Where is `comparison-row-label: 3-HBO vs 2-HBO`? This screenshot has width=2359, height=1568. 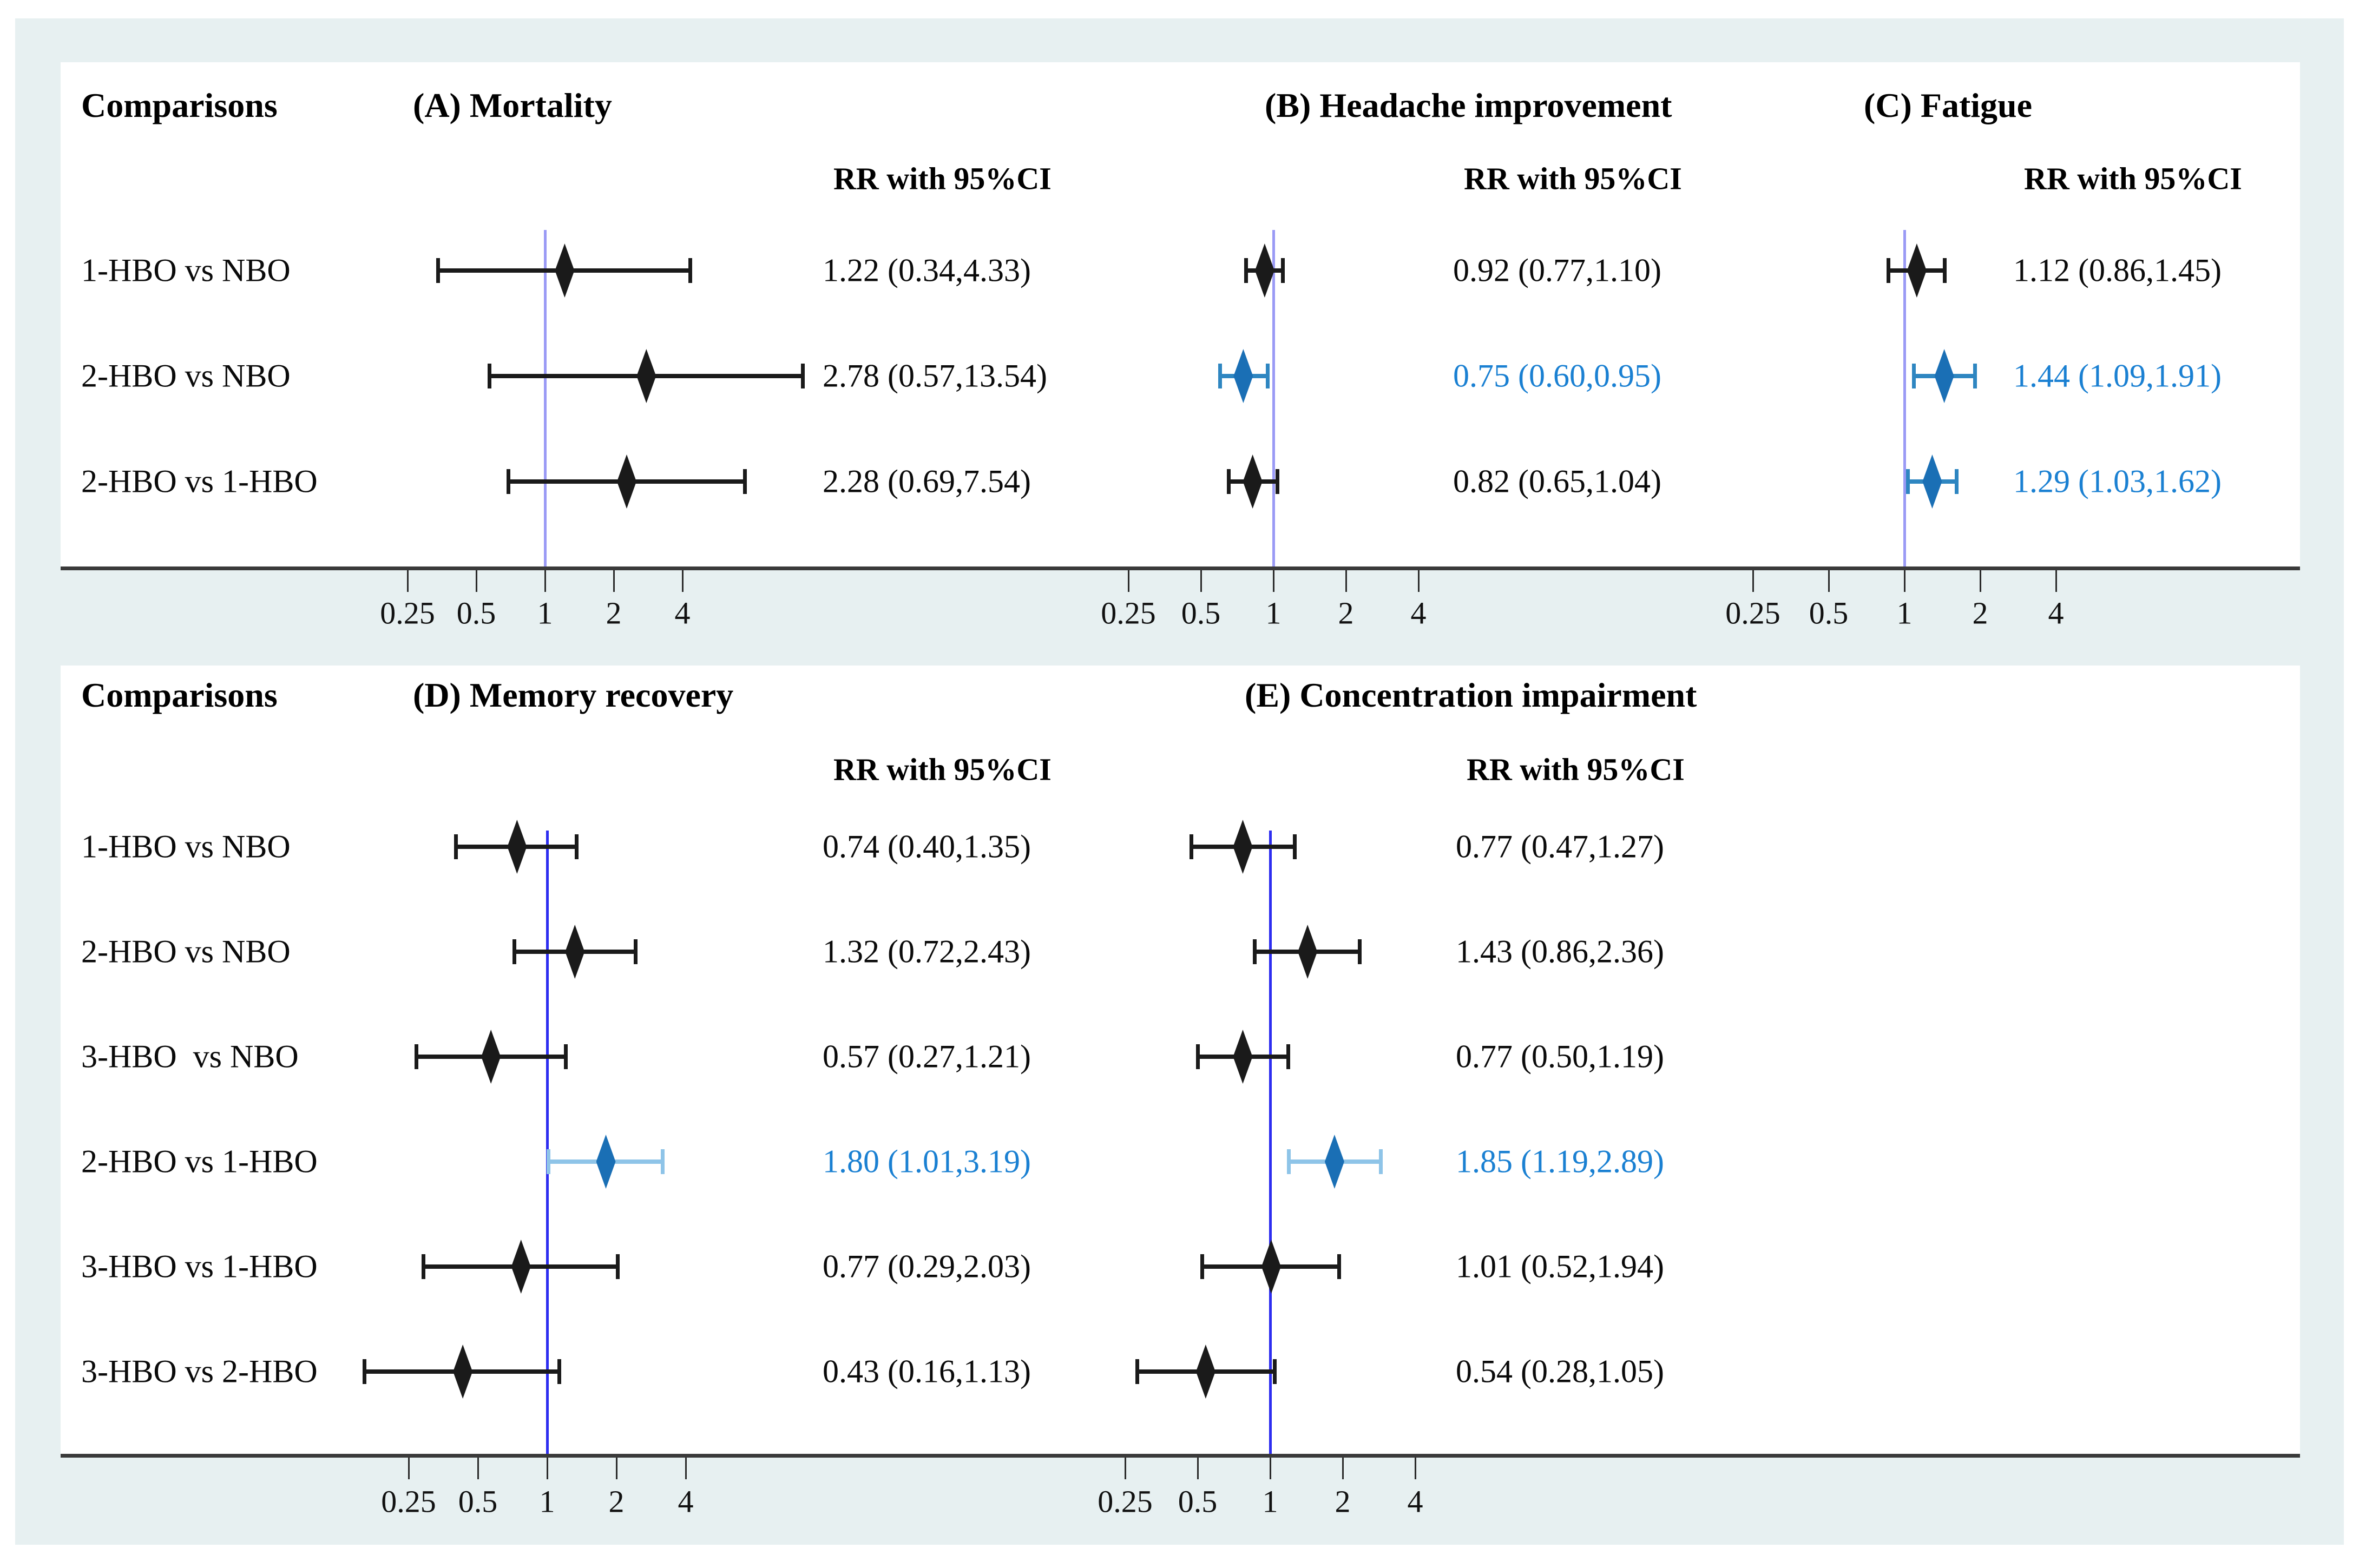 comparison-row-label: 3-HBO vs 2-HBO is located at coordinates (199, 1371).